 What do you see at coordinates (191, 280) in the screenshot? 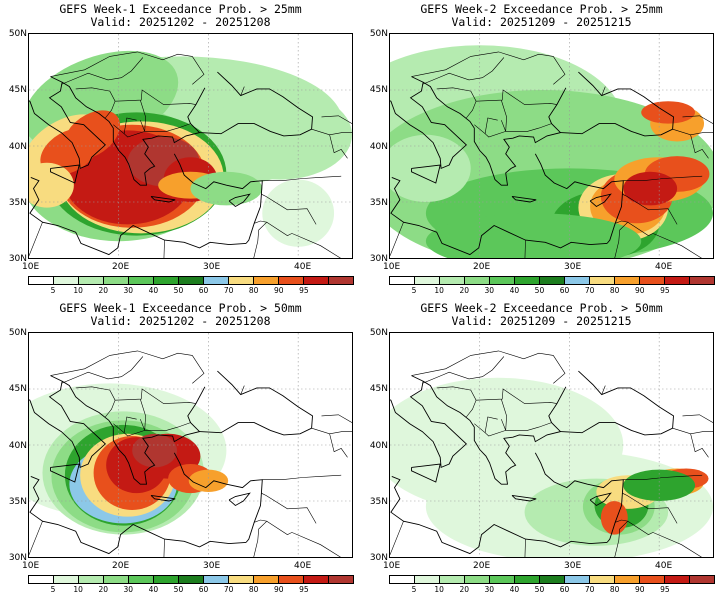
I see `colorbar` at bounding box center [191, 280].